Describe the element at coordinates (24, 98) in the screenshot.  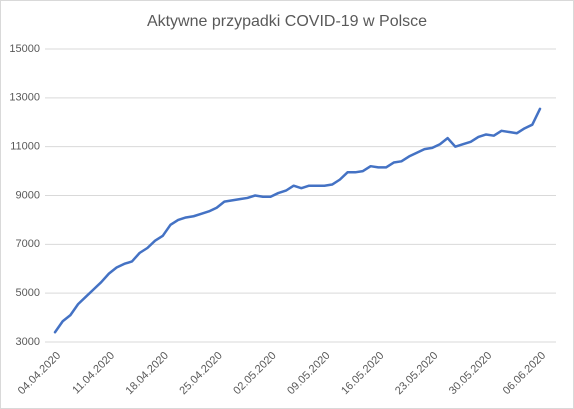
I see `y-tick-label: 13000` at that location.